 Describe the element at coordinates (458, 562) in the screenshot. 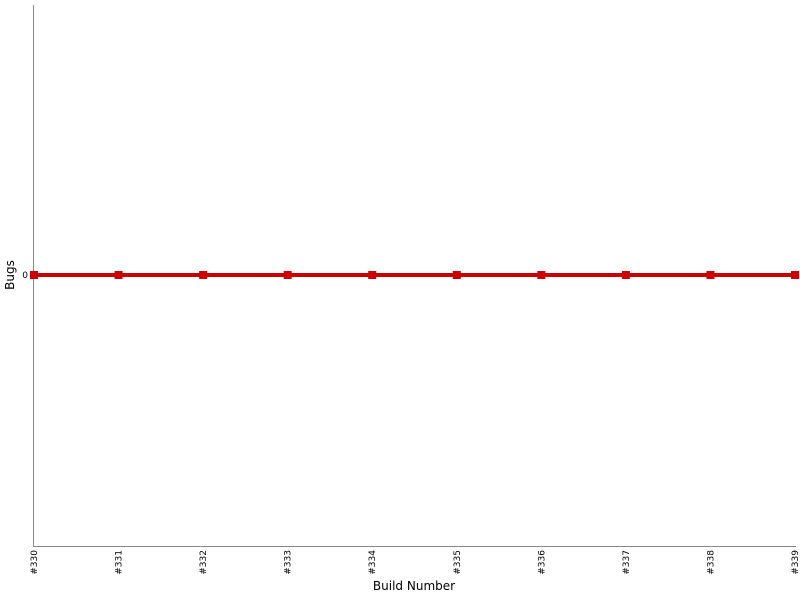

I see `x-tick-label: #335` at that location.